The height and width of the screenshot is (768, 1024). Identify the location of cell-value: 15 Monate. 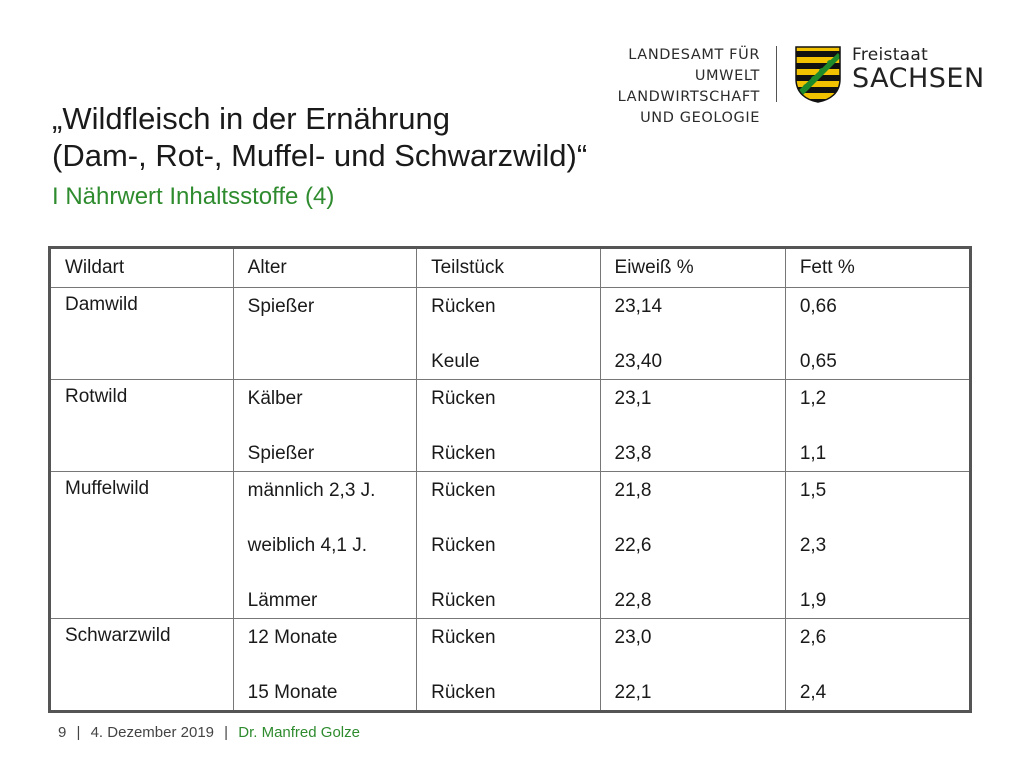
(292, 692).